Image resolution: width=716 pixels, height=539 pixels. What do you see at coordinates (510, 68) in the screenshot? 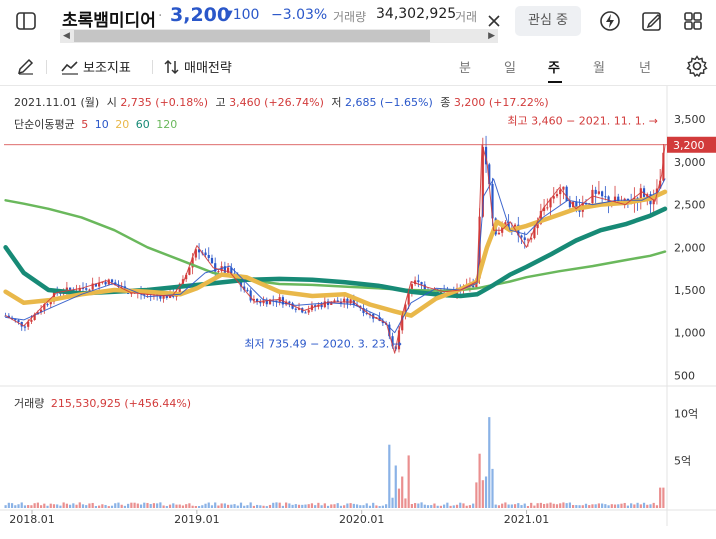
I see `period-day: 일` at bounding box center [510, 68].